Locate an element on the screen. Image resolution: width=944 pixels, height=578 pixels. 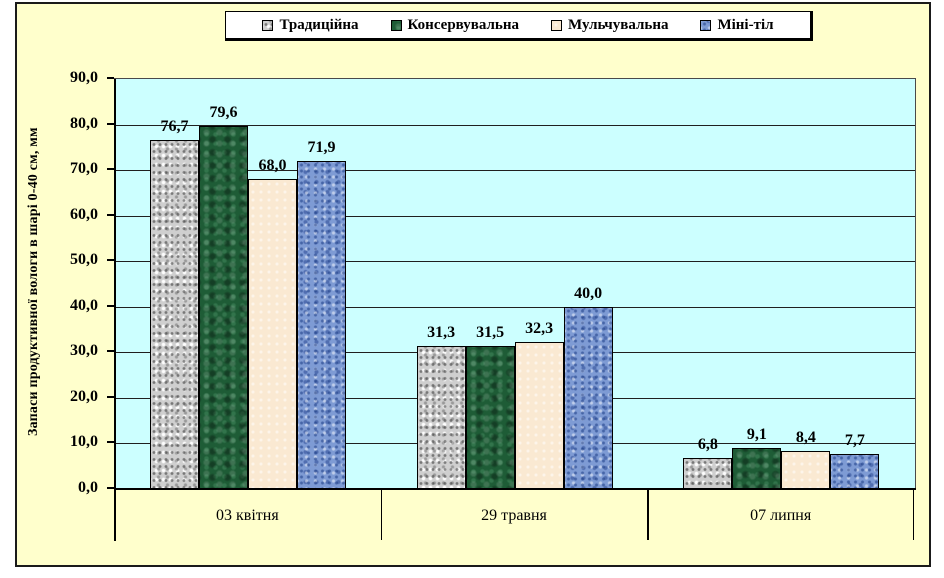
y-tick-label: 0,0 is located at coordinates (88, 487).